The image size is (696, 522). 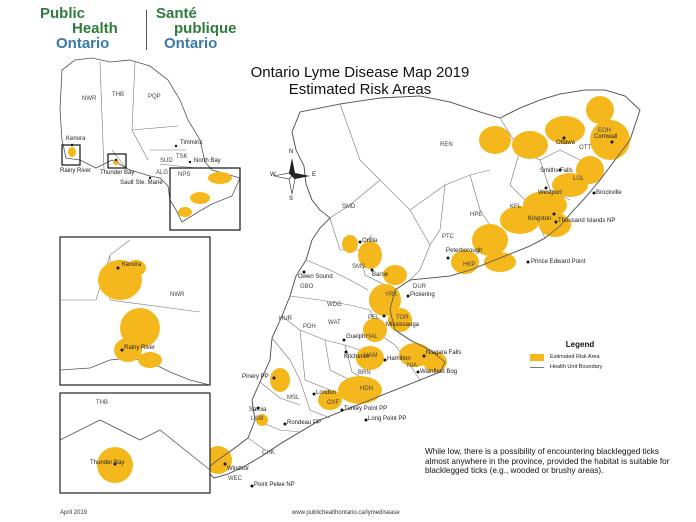 What do you see at coordinates (154, 97) in the screenshot?
I see `hu-pqp: PQP` at bounding box center [154, 97].